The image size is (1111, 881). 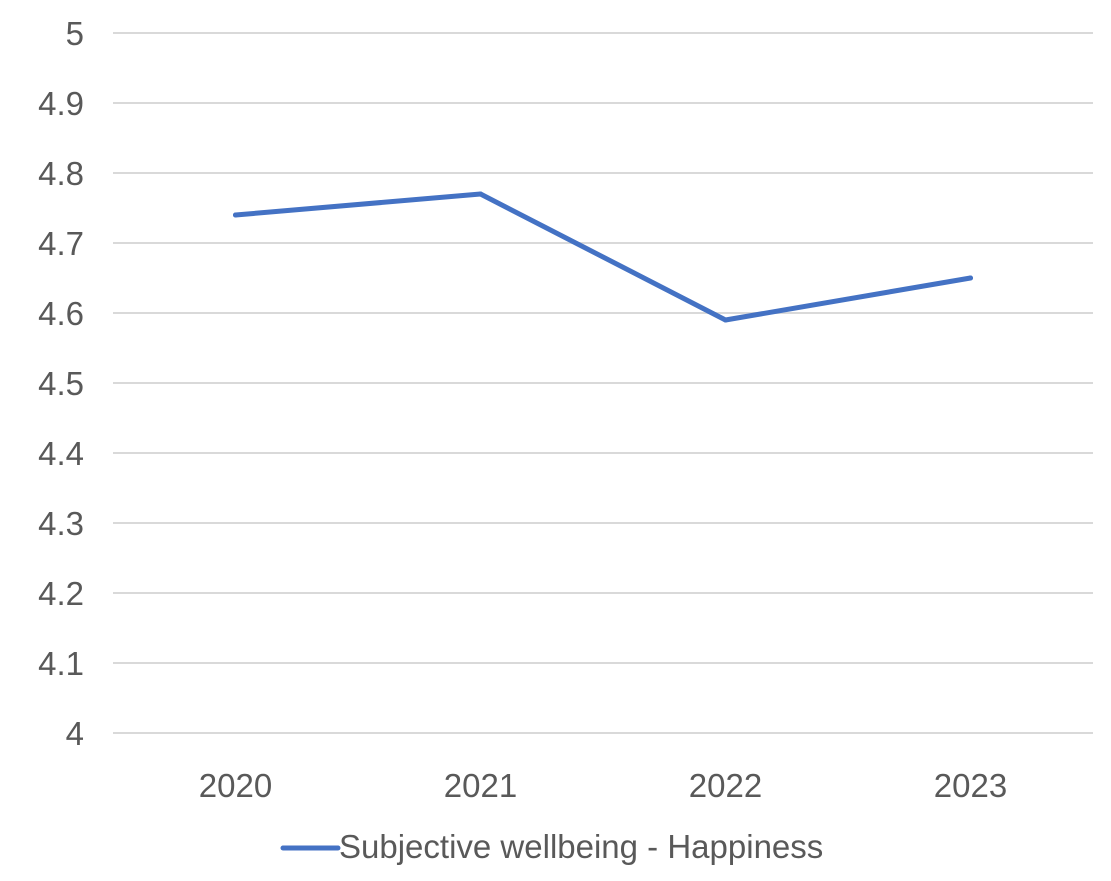 What do you see at coordinates (61, 243) in the screenshot?
I see `y-tick-label: 4.7` at bounding box center [61, 243].